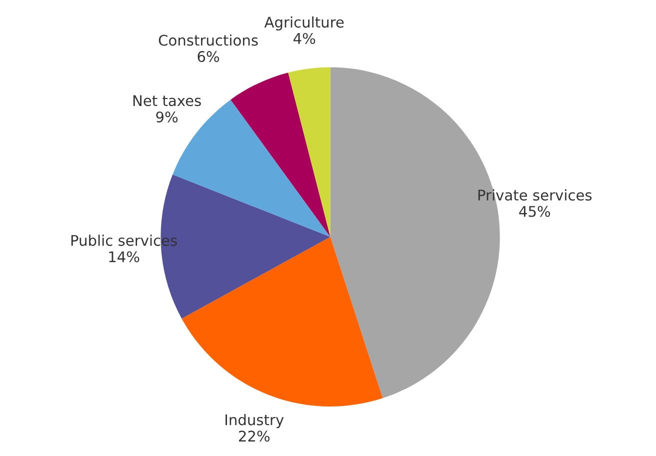  I want to click on data-label: 45%, so click(534, 211).